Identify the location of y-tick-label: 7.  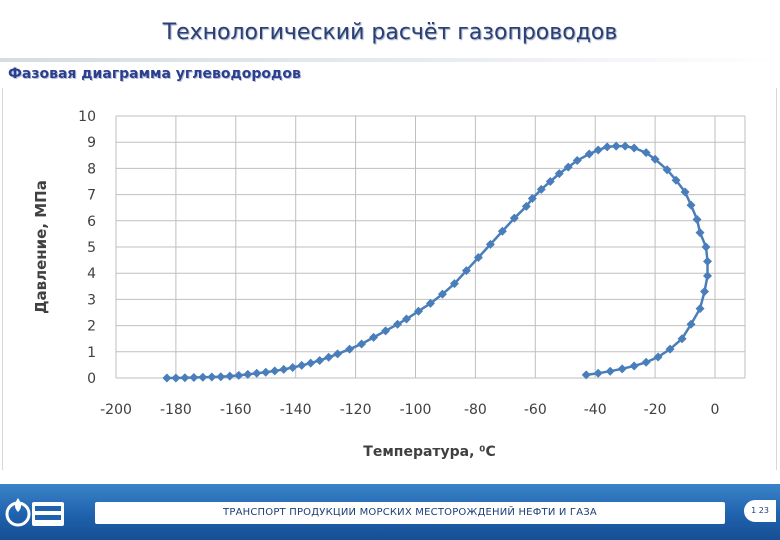
(91, 196).